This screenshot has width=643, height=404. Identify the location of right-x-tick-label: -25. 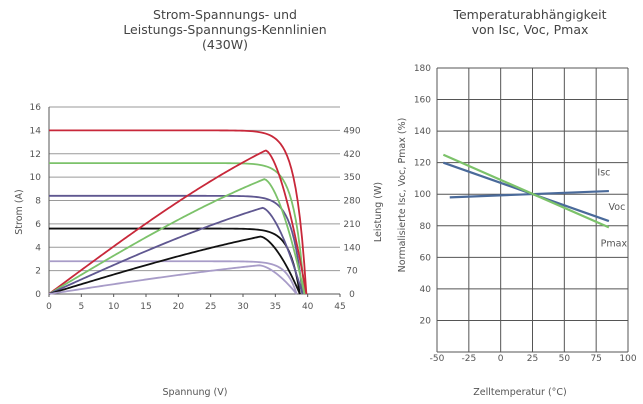
(468, 359).